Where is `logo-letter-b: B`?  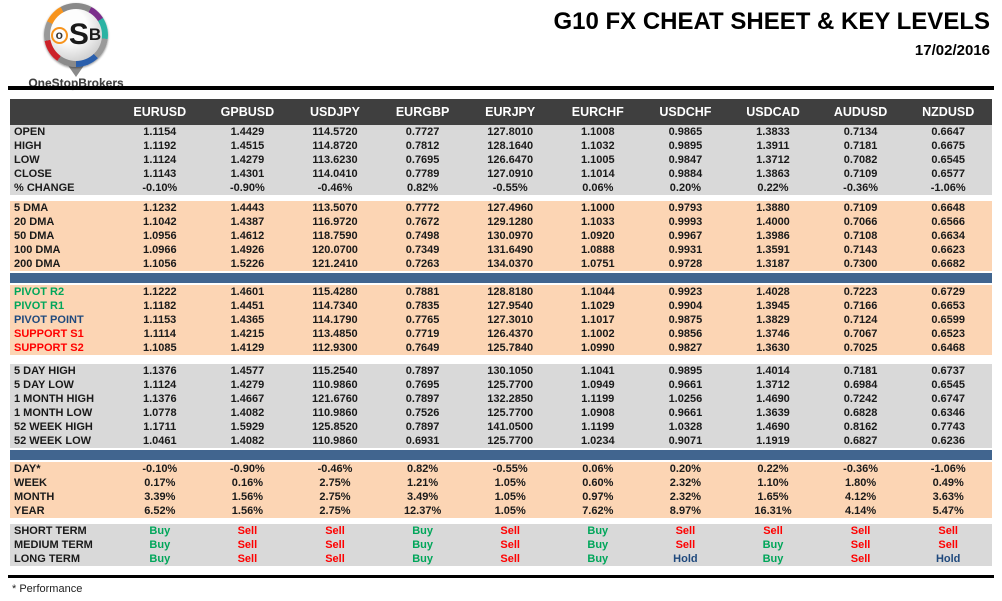
logo-letter-b: B is located at coordinates (95, 34).